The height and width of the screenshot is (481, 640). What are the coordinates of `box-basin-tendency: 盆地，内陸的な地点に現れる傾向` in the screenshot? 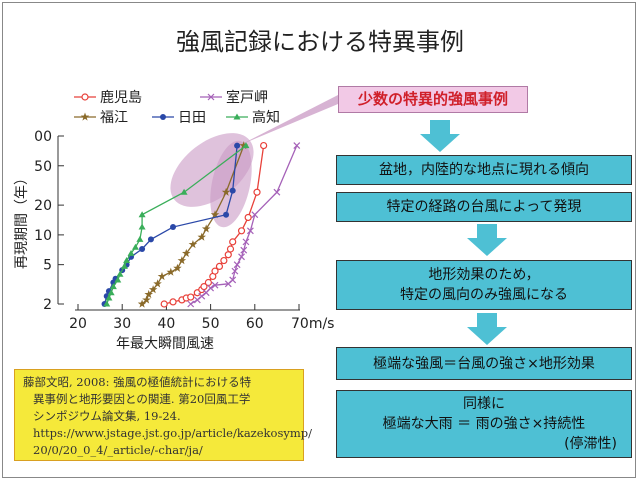 It's located at (484, 170).